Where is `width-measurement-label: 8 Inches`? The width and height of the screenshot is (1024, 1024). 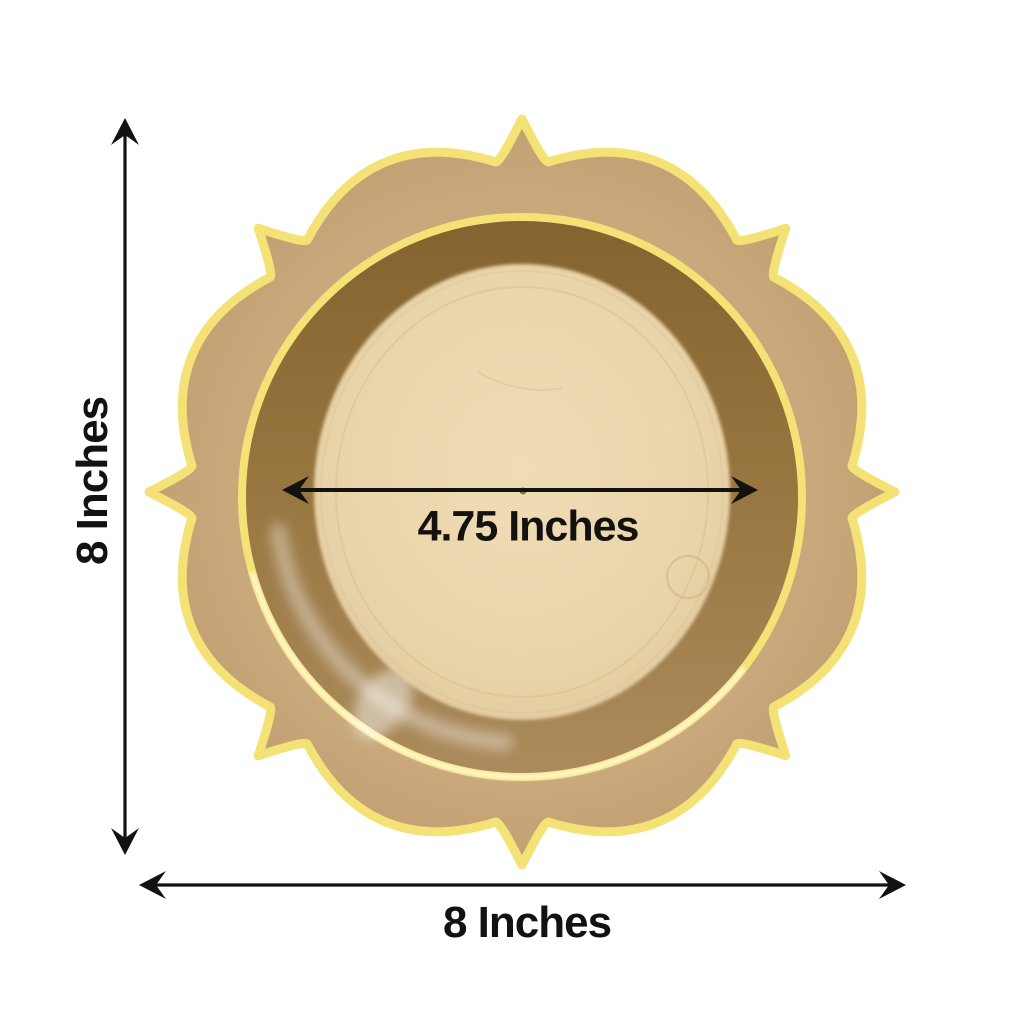
width-measurement-label: 8 Inches is located at coordinates (527, 922).